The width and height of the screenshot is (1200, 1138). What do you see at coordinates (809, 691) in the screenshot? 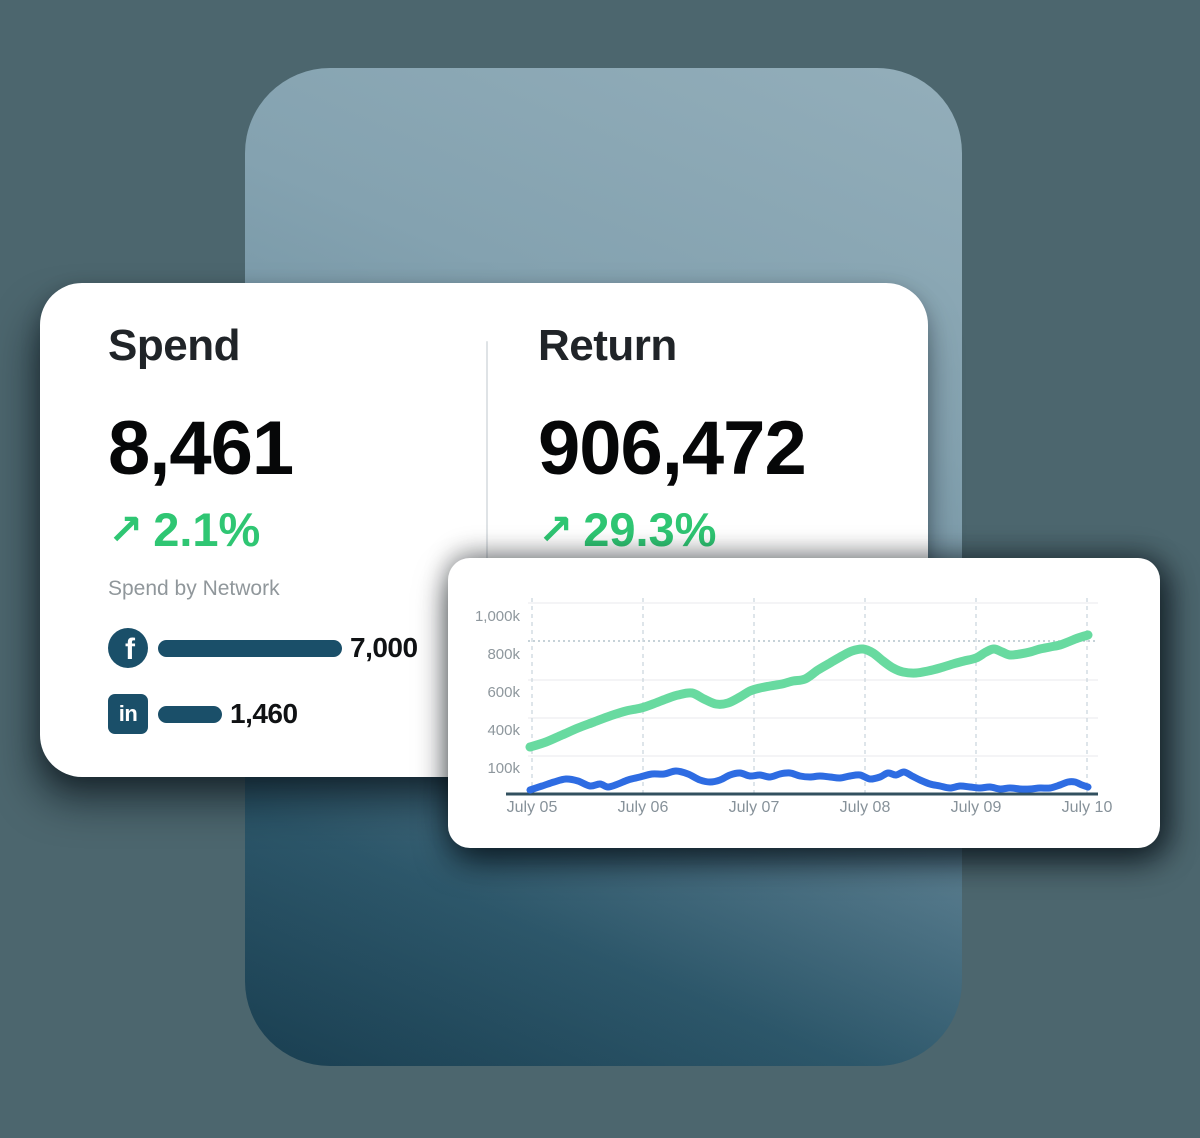
I see `green-series-line` at bounding box center [809, 691].